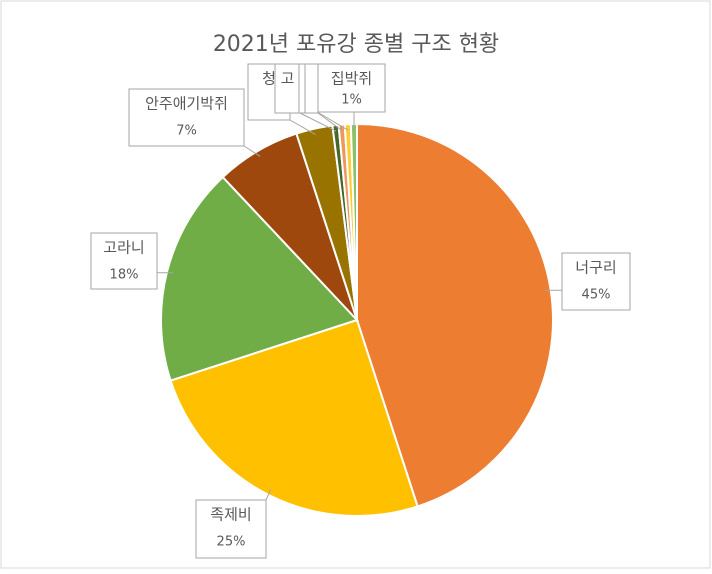 The image size is (712, 574). I want to click on category-label: 안주애기박쥐, so click(186, 104).